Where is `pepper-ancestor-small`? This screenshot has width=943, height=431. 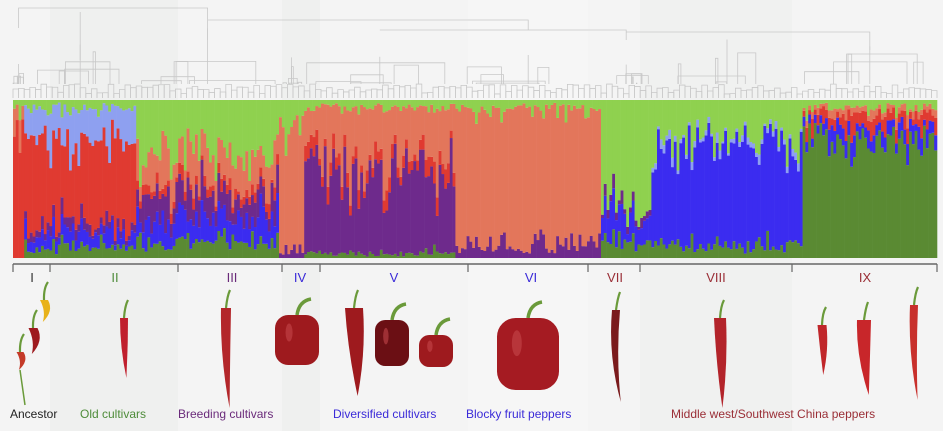 pepper-ancestor-small is located at coordinates (21, 351).